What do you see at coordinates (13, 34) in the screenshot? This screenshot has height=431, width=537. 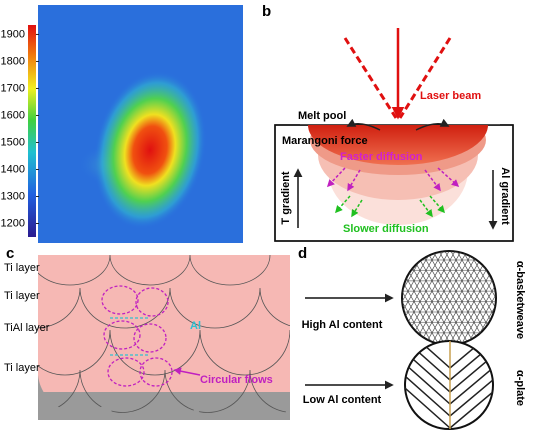 I see `colorbar-tick-label: 1900` at bounding box center [13, 34].